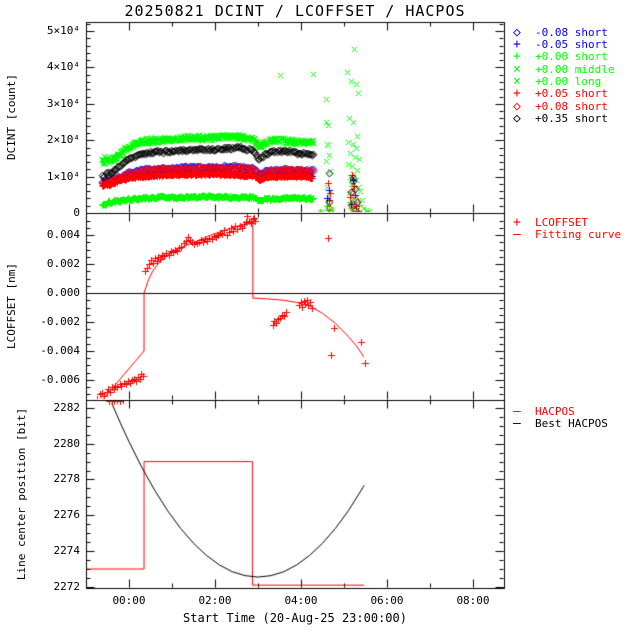  I want to click on legend-label: HACPOS, so click(555, 411).